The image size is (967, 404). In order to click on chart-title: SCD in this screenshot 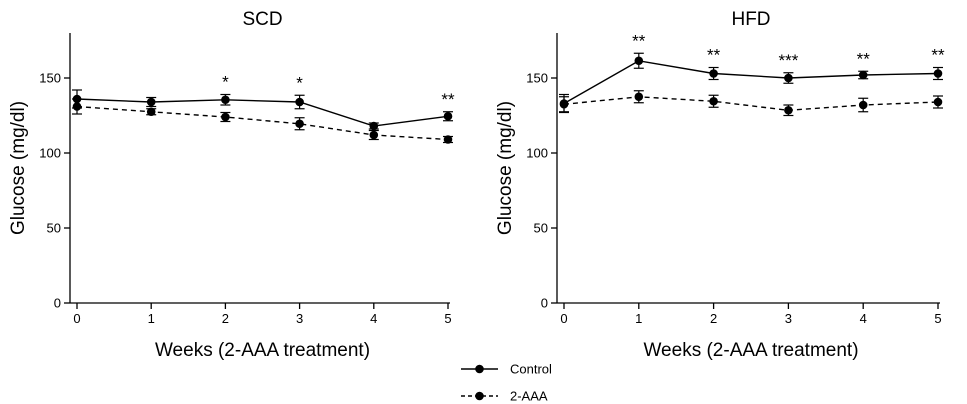, I will do `click(262, 19)`.